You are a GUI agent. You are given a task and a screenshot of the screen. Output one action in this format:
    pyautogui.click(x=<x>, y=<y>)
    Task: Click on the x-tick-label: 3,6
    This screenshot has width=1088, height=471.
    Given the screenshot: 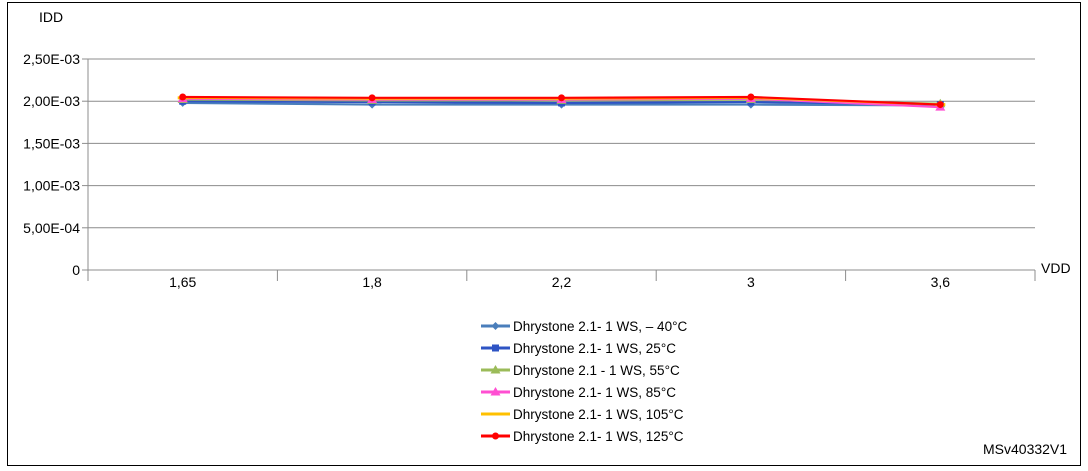 What is the action you would take?
    pyautogui.click(x=941, y=282)
    